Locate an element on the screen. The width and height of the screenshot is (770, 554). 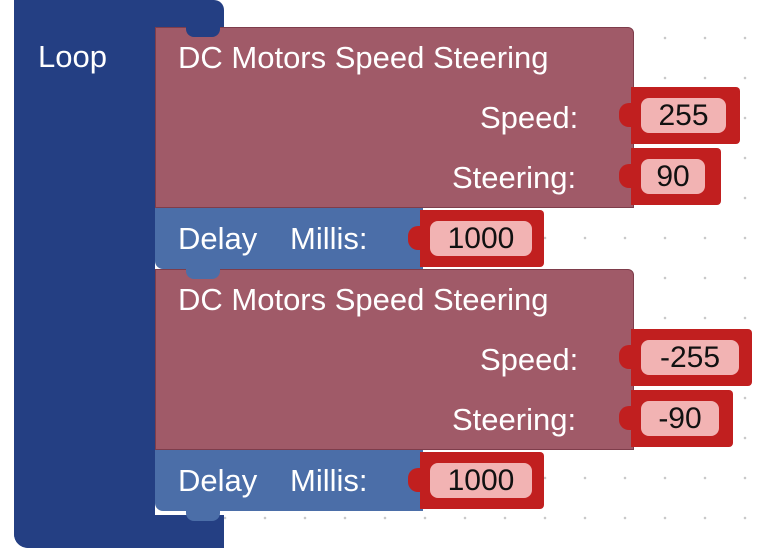
speed-value-input: 255 is located at coordinates (683, 115).